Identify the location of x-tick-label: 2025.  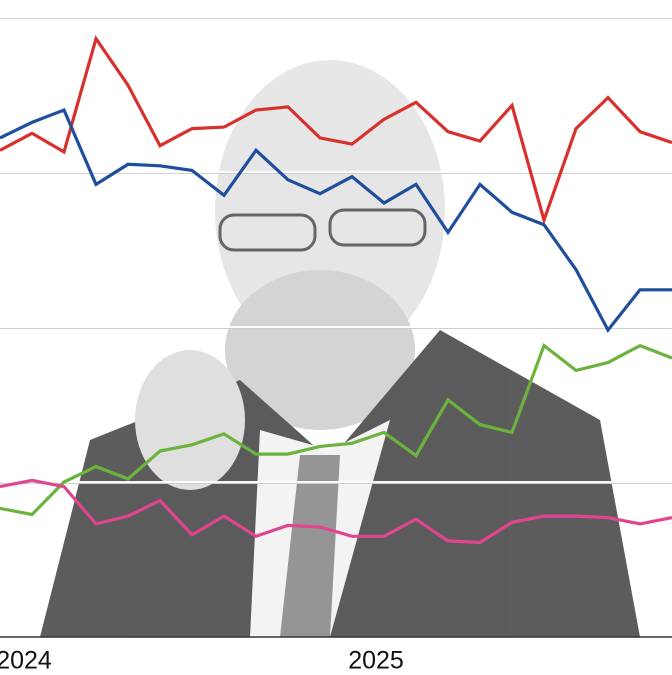
(376, 661).